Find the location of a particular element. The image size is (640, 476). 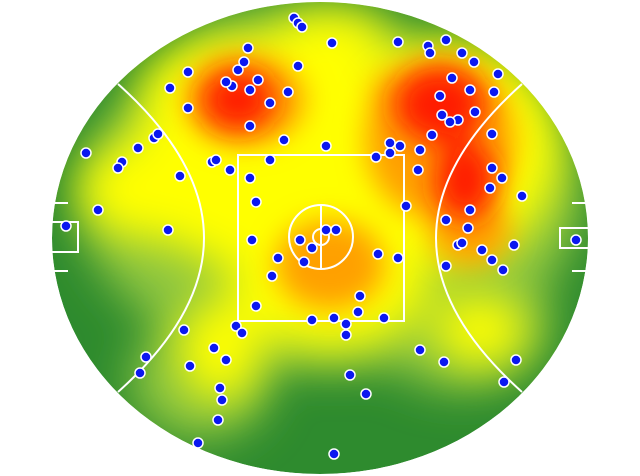

right-50-arc is located at coordinates (479, 238).